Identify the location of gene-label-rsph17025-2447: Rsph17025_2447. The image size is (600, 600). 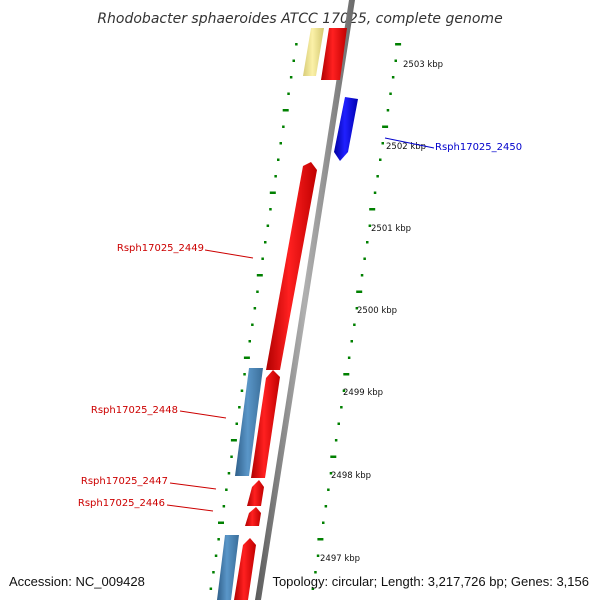
(124, 481).